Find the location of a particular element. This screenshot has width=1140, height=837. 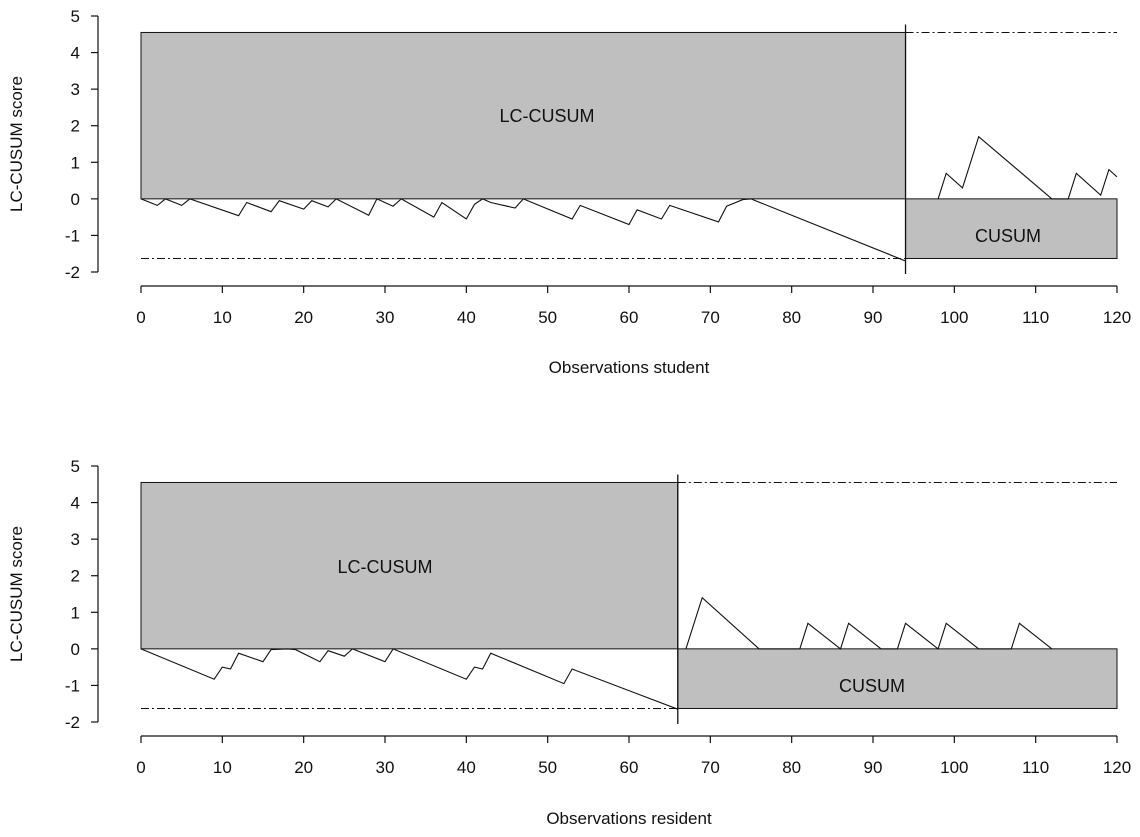

cusum-region is located at coordinates (1011, 228).